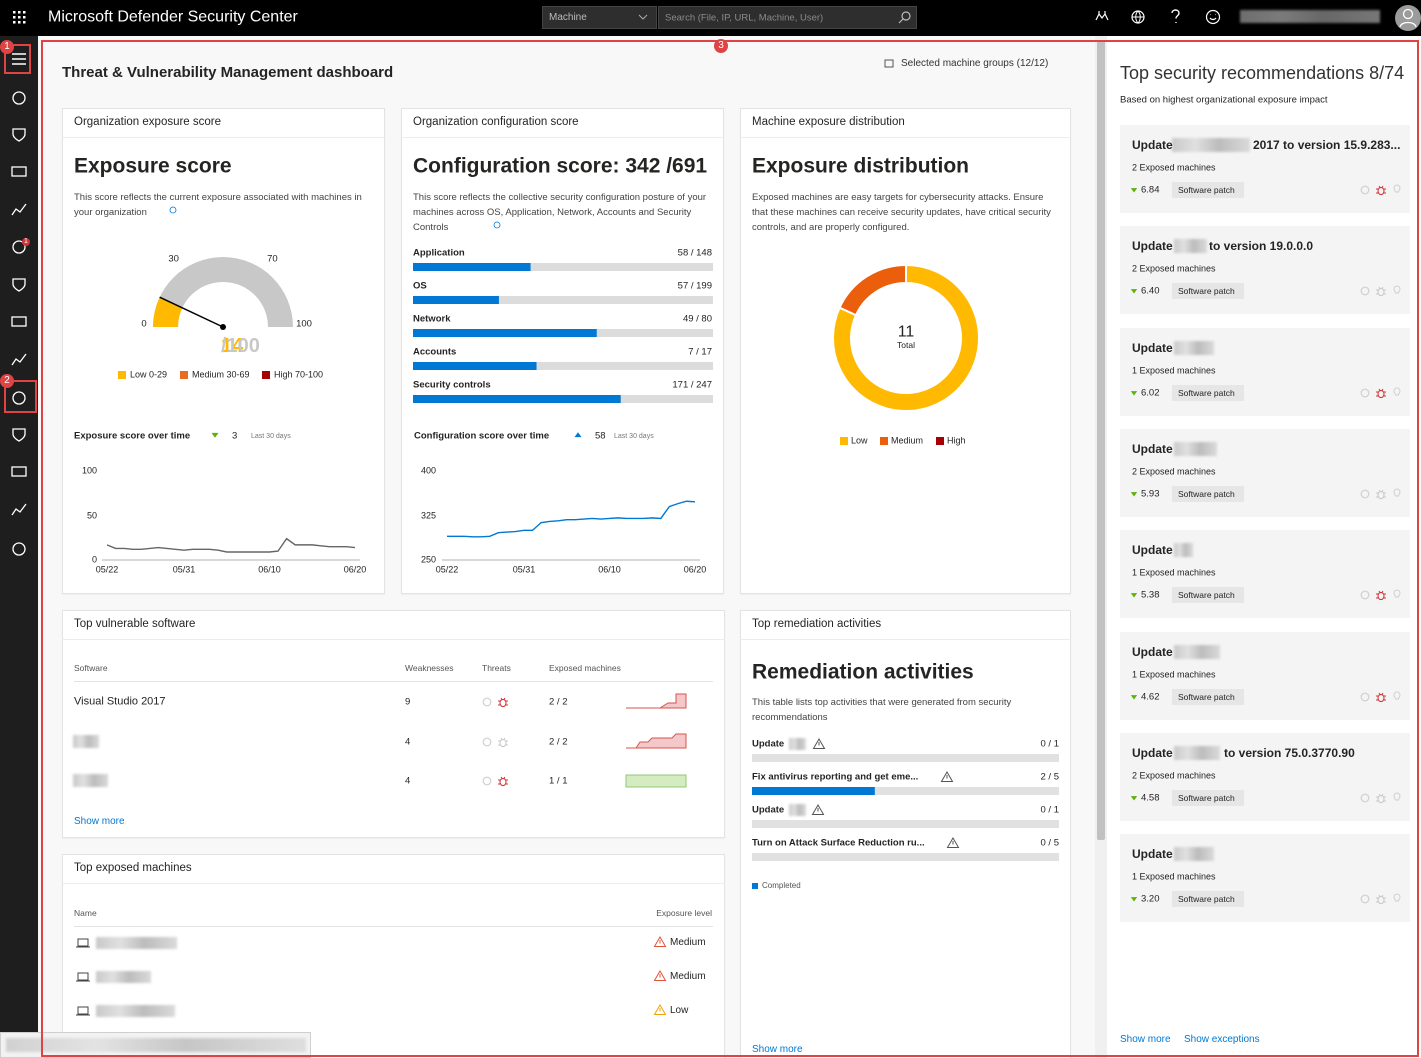  Describe the element at coordinates (107, 569) in the screenshot. I see `x-tick-label: 05/22` at that location.